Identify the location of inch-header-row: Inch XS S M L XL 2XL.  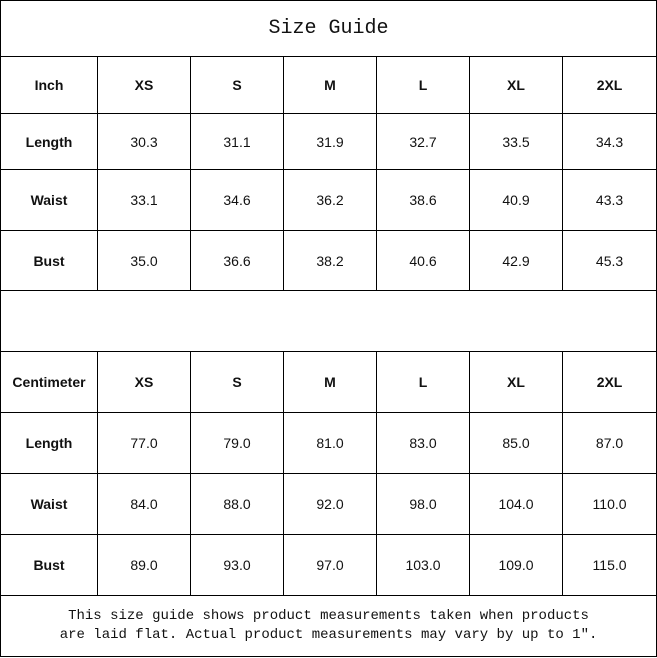
(328, 85).